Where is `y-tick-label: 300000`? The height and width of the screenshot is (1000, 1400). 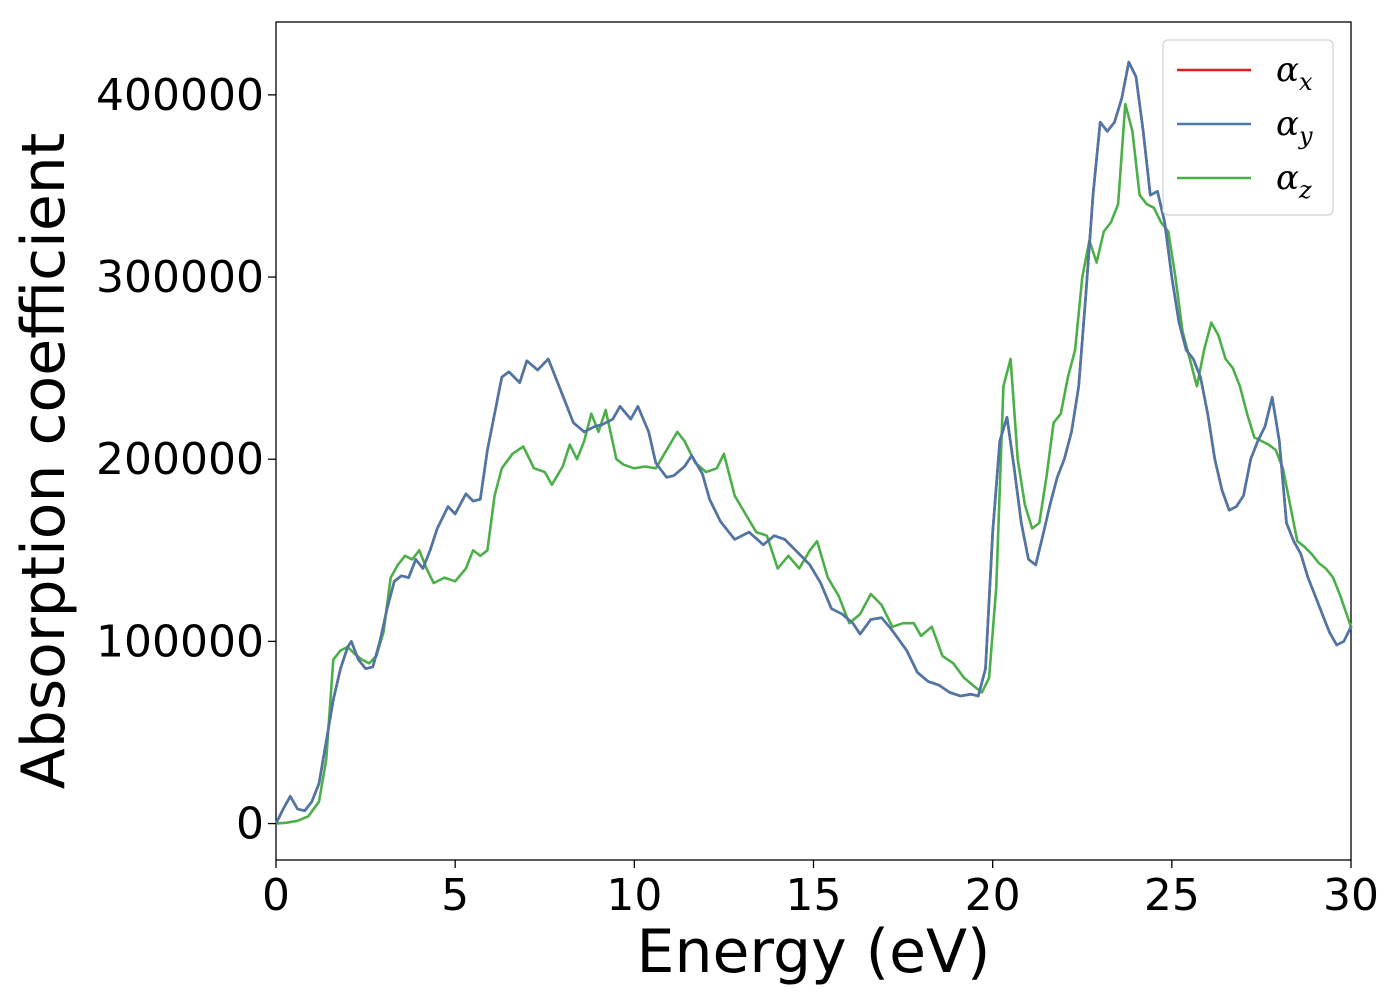
y-tick-label: 300000 is located at coordinates (180, 277).